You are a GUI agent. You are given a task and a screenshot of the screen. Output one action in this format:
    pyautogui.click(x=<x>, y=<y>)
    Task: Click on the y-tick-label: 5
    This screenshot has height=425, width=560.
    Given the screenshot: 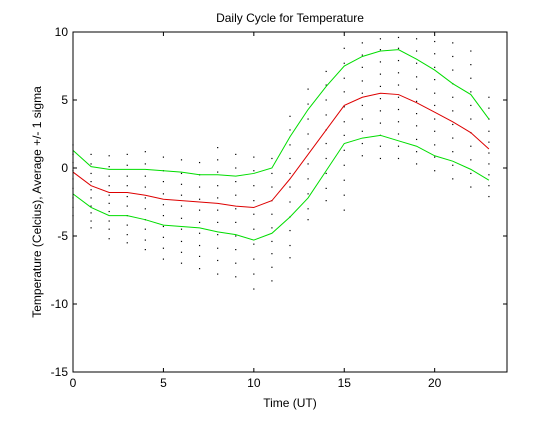 What is the action you would take?
    pyautogui.click(x=64, y=100)
    